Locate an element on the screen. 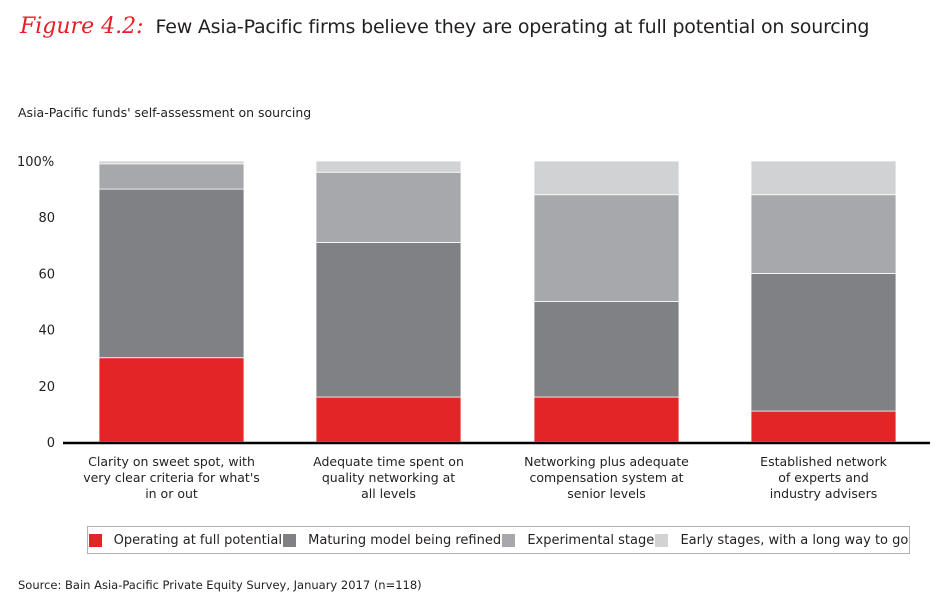 The image size is (950, 614). y-tick-label: 100% is located at coordinates (35, 162).